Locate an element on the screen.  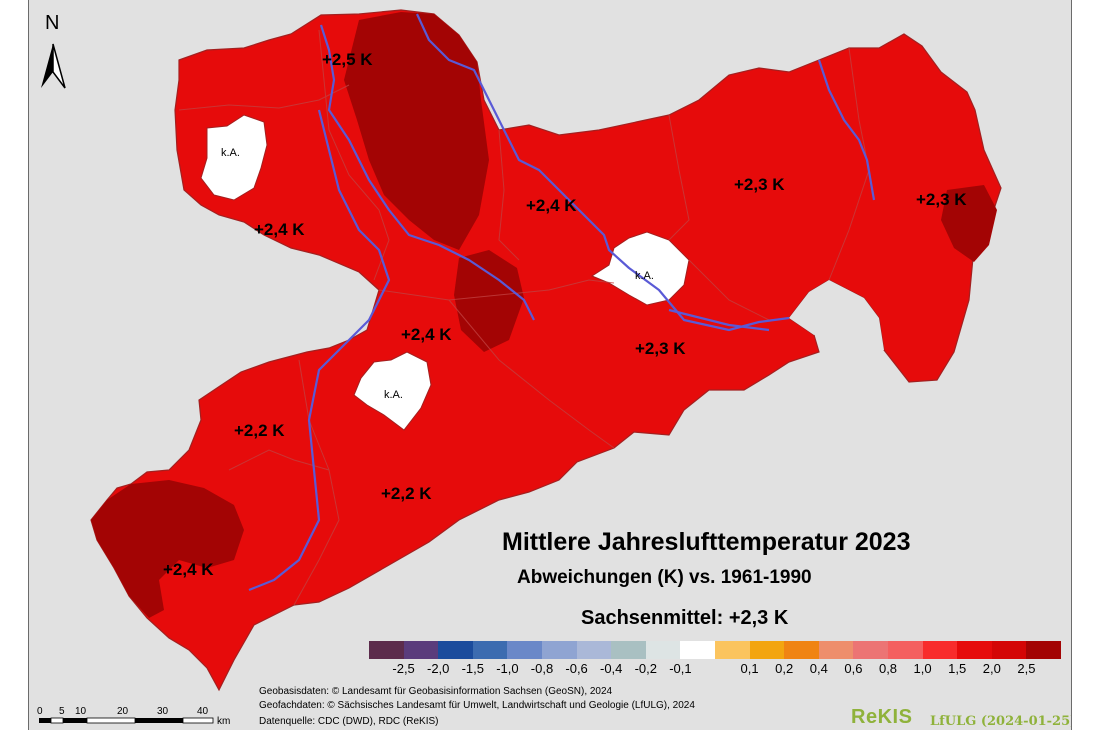
producer-label: LfULG (2024-01-25) is located at coordinates (1001, 721).